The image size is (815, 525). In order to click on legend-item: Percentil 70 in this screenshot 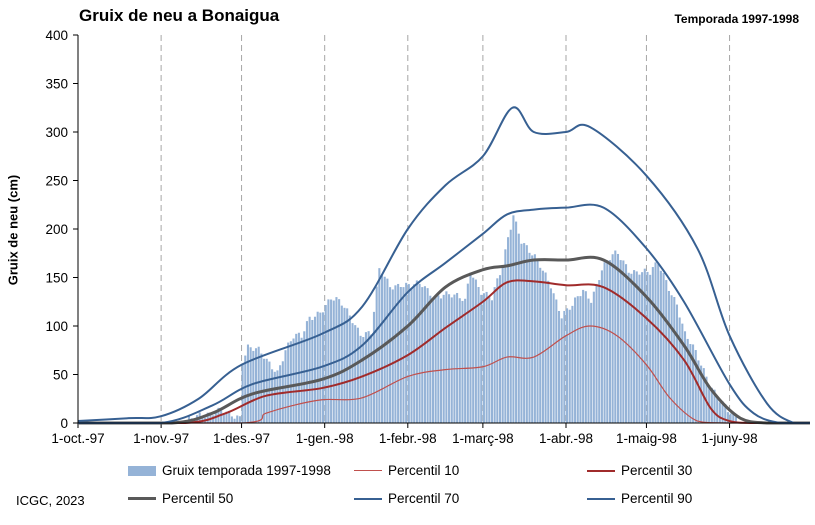, I will do `click(406, 498)`.